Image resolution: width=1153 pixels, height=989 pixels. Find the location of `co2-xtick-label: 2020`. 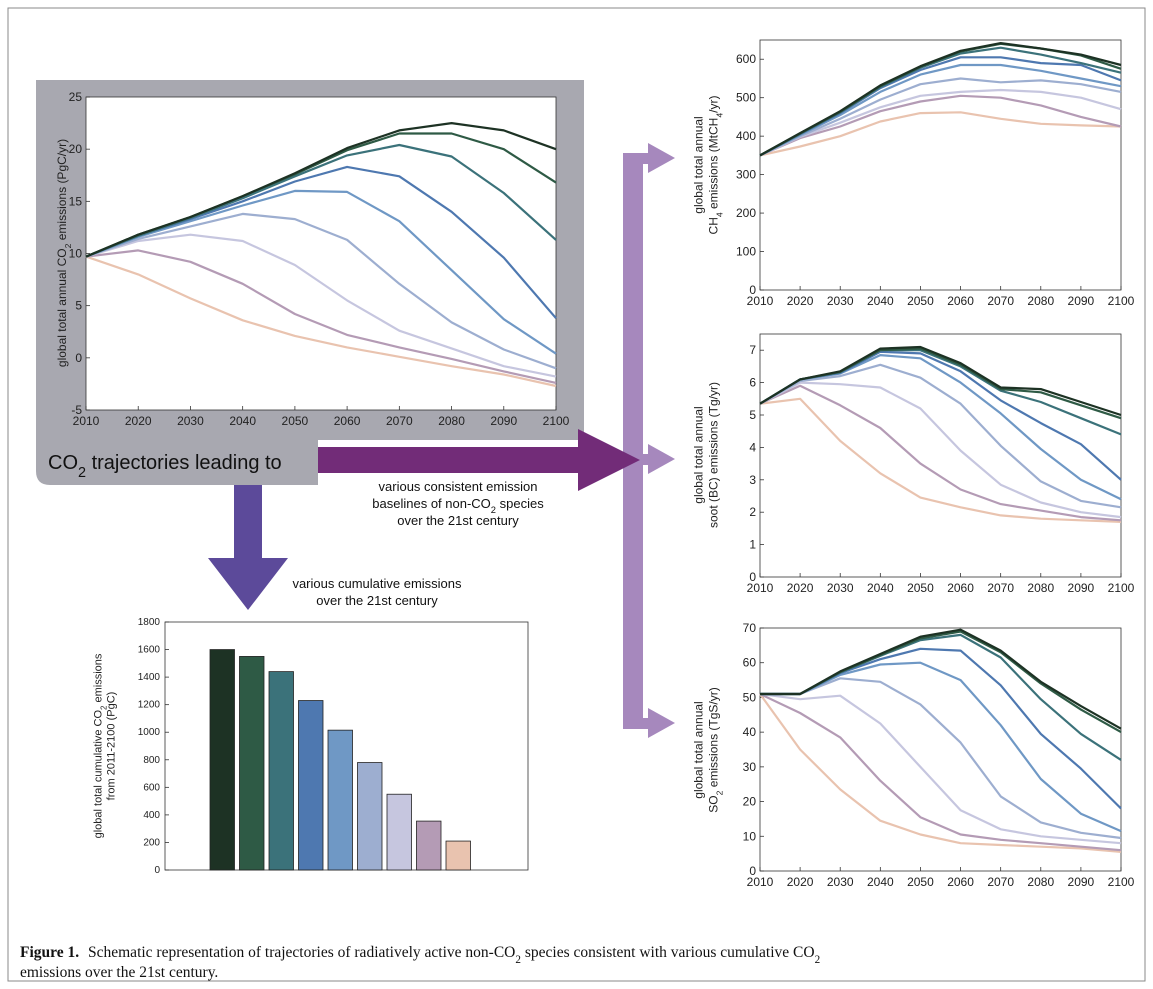

co2-xtick-label: 2020 is located at coordinates (138, 421).